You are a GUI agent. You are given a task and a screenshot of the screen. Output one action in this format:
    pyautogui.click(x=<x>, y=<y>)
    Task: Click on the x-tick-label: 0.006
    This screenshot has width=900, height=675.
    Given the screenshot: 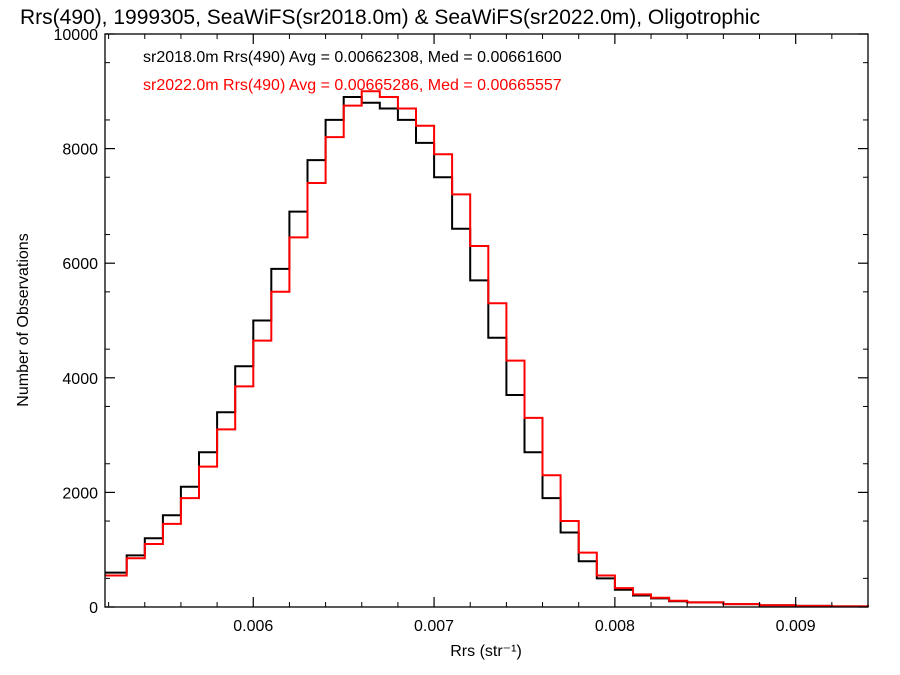 What is the action you would take?
    pyautogui.click(x=253, y=626)
    